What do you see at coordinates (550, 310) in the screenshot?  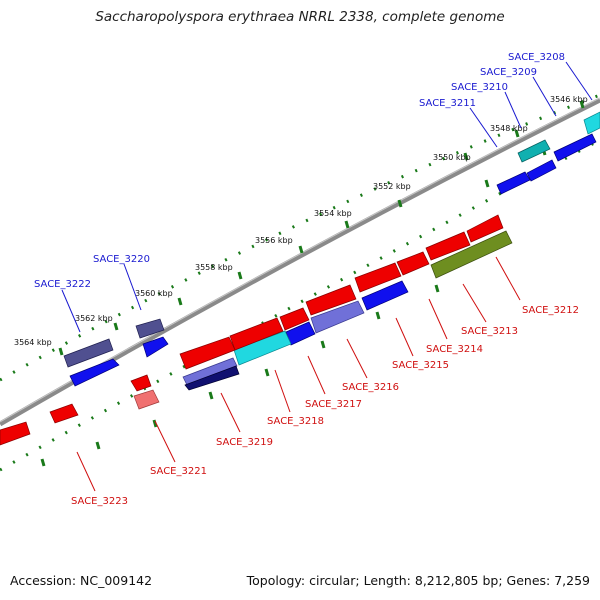 I see `gene-label-sace-3212: SACE_3212` at bounding box center [550, 310].